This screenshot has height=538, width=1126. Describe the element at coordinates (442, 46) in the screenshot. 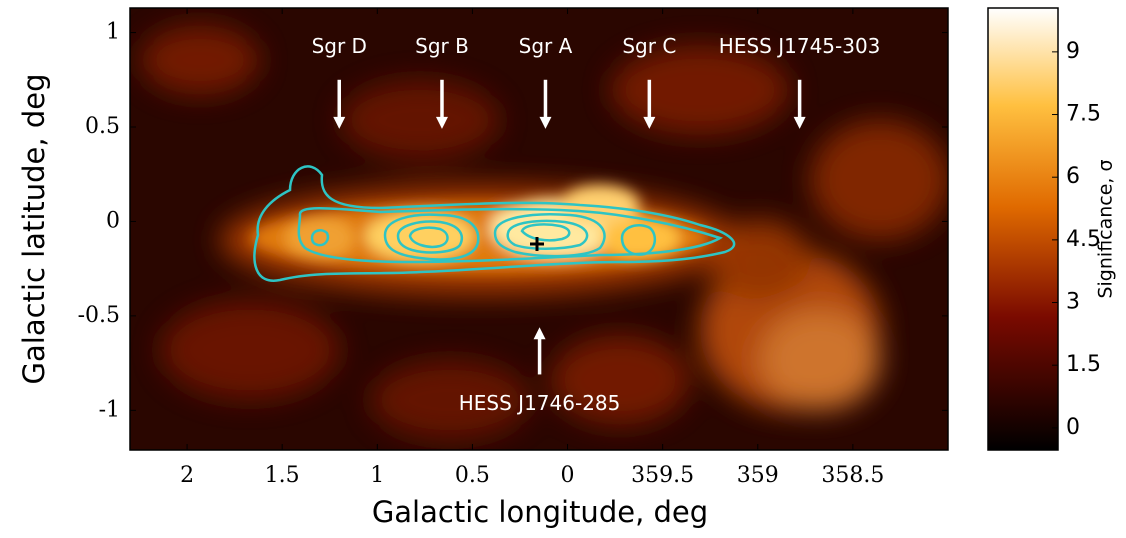

I see `annotation-label: Sgr B` at that location.